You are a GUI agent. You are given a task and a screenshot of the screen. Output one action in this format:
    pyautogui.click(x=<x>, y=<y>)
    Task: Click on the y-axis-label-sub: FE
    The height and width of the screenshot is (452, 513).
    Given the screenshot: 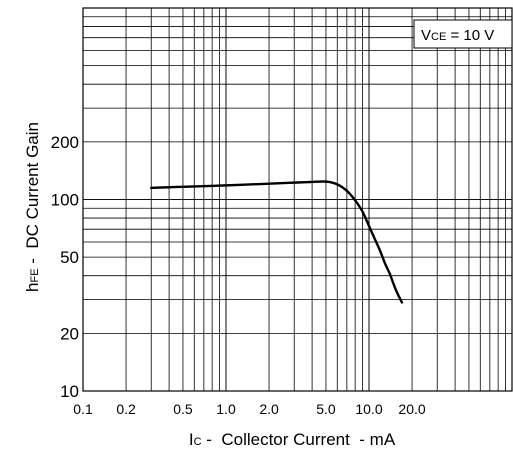 What is the action you would take?
    pyautogui.click(x=35, y=275)
    